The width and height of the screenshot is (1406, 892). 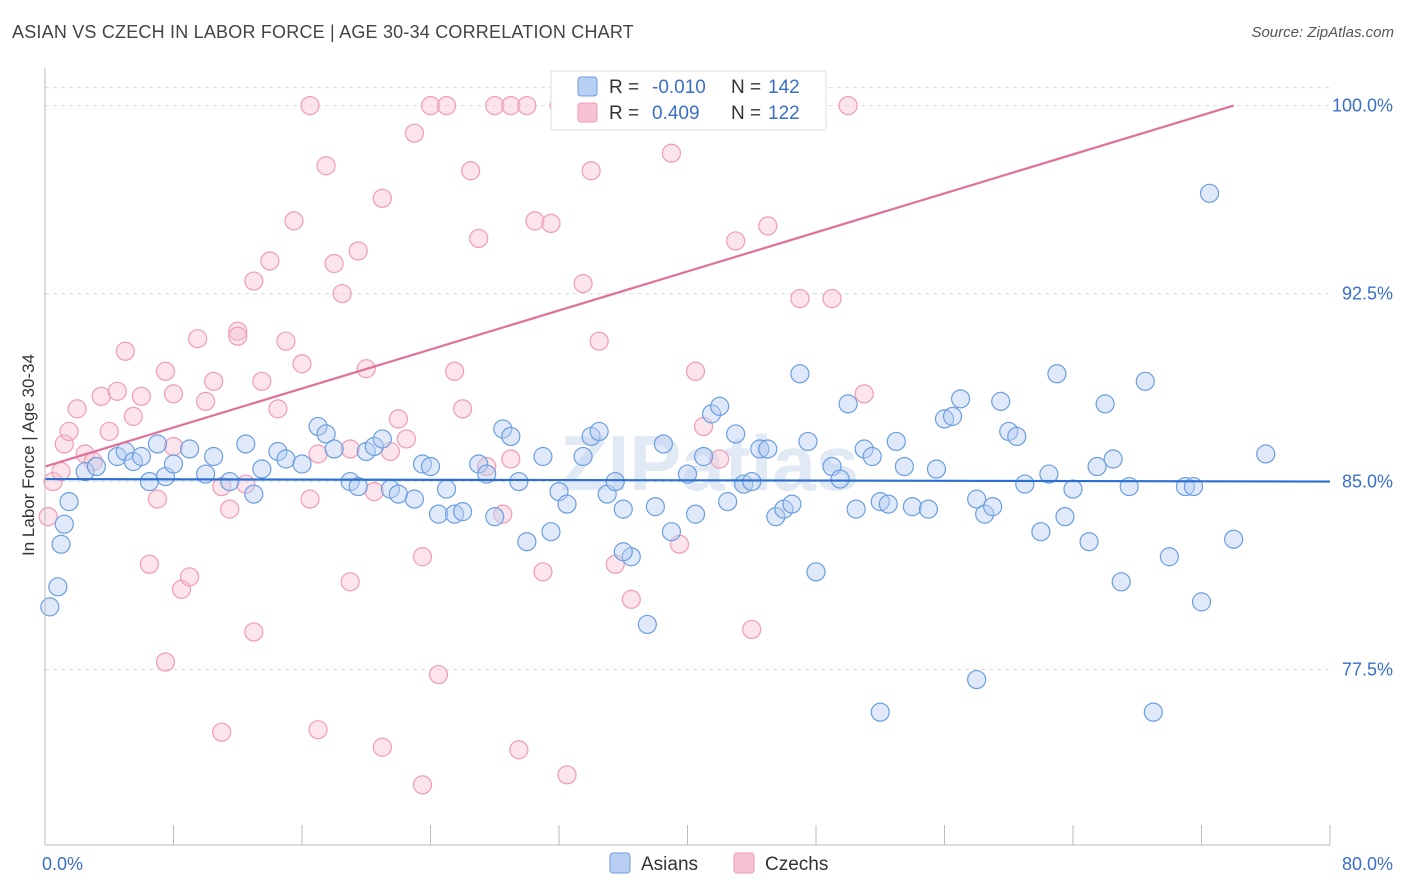 What do you see at coordinates (746, 113) in the screenshot?
I see `czechs-n-label: N =` at bounding box center [746, 113].